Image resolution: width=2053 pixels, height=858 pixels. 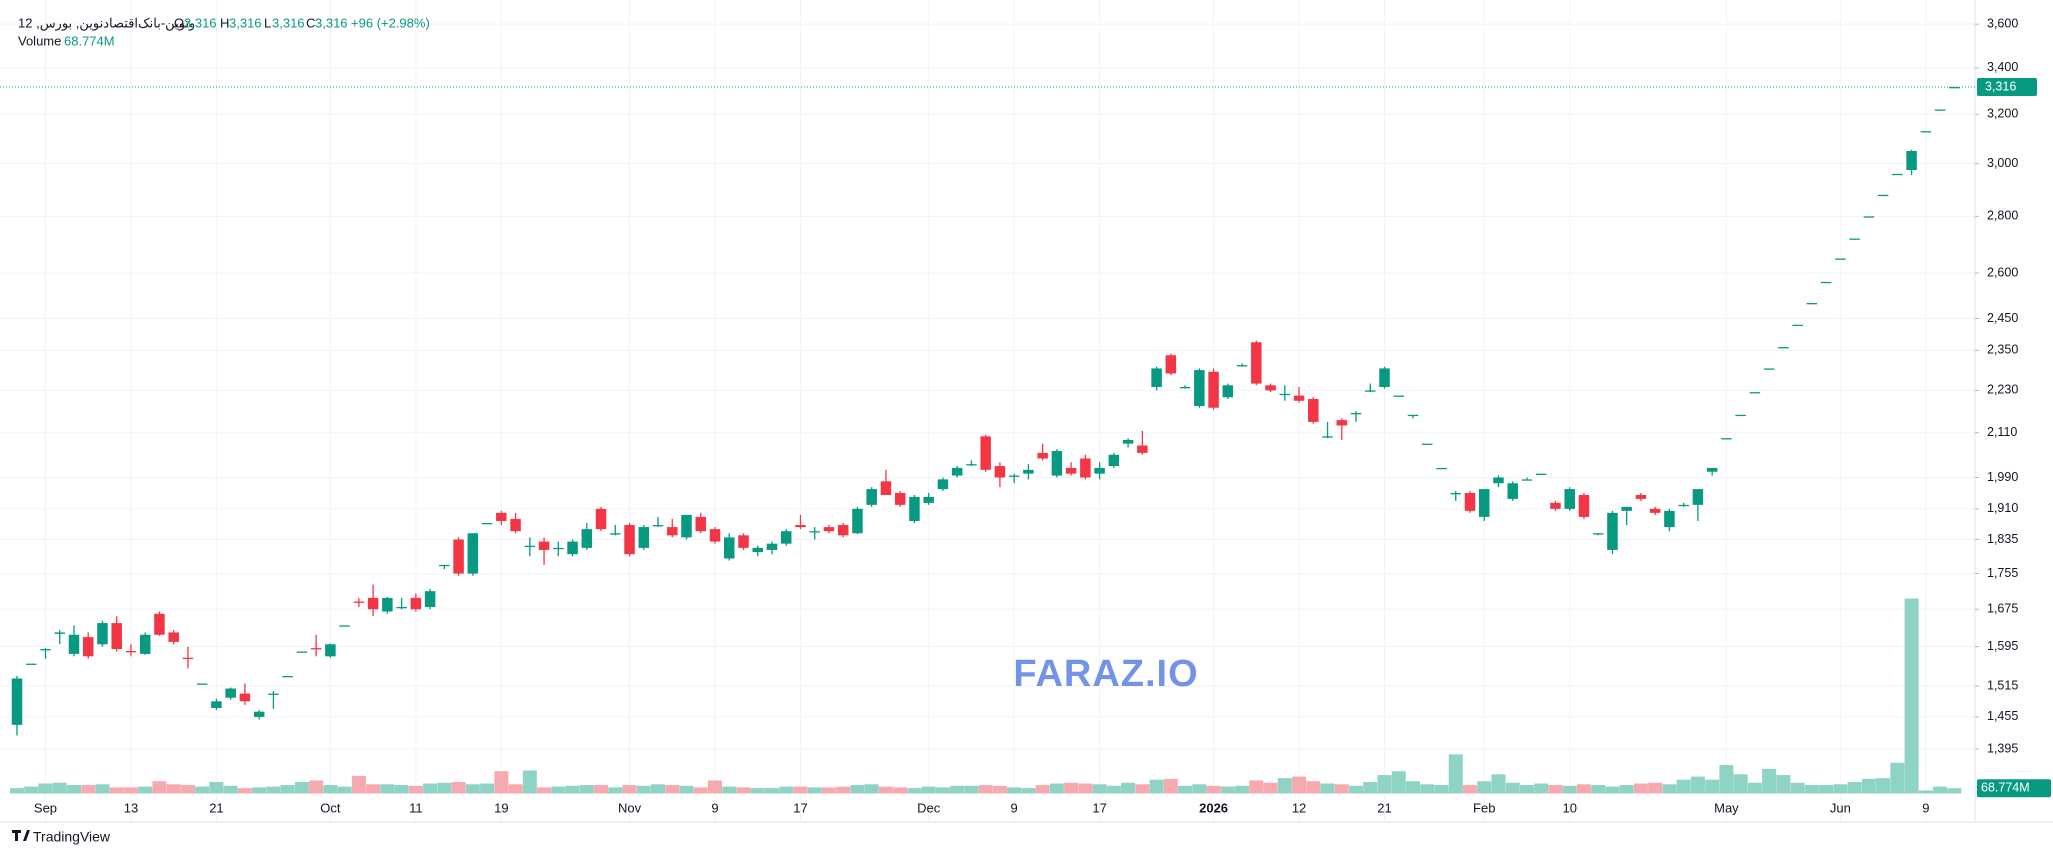 What do you see at coordinates (2002, 539) in the screenshot?
I see `y-tick-label: 1,835` at bounding box center [2002, 539].